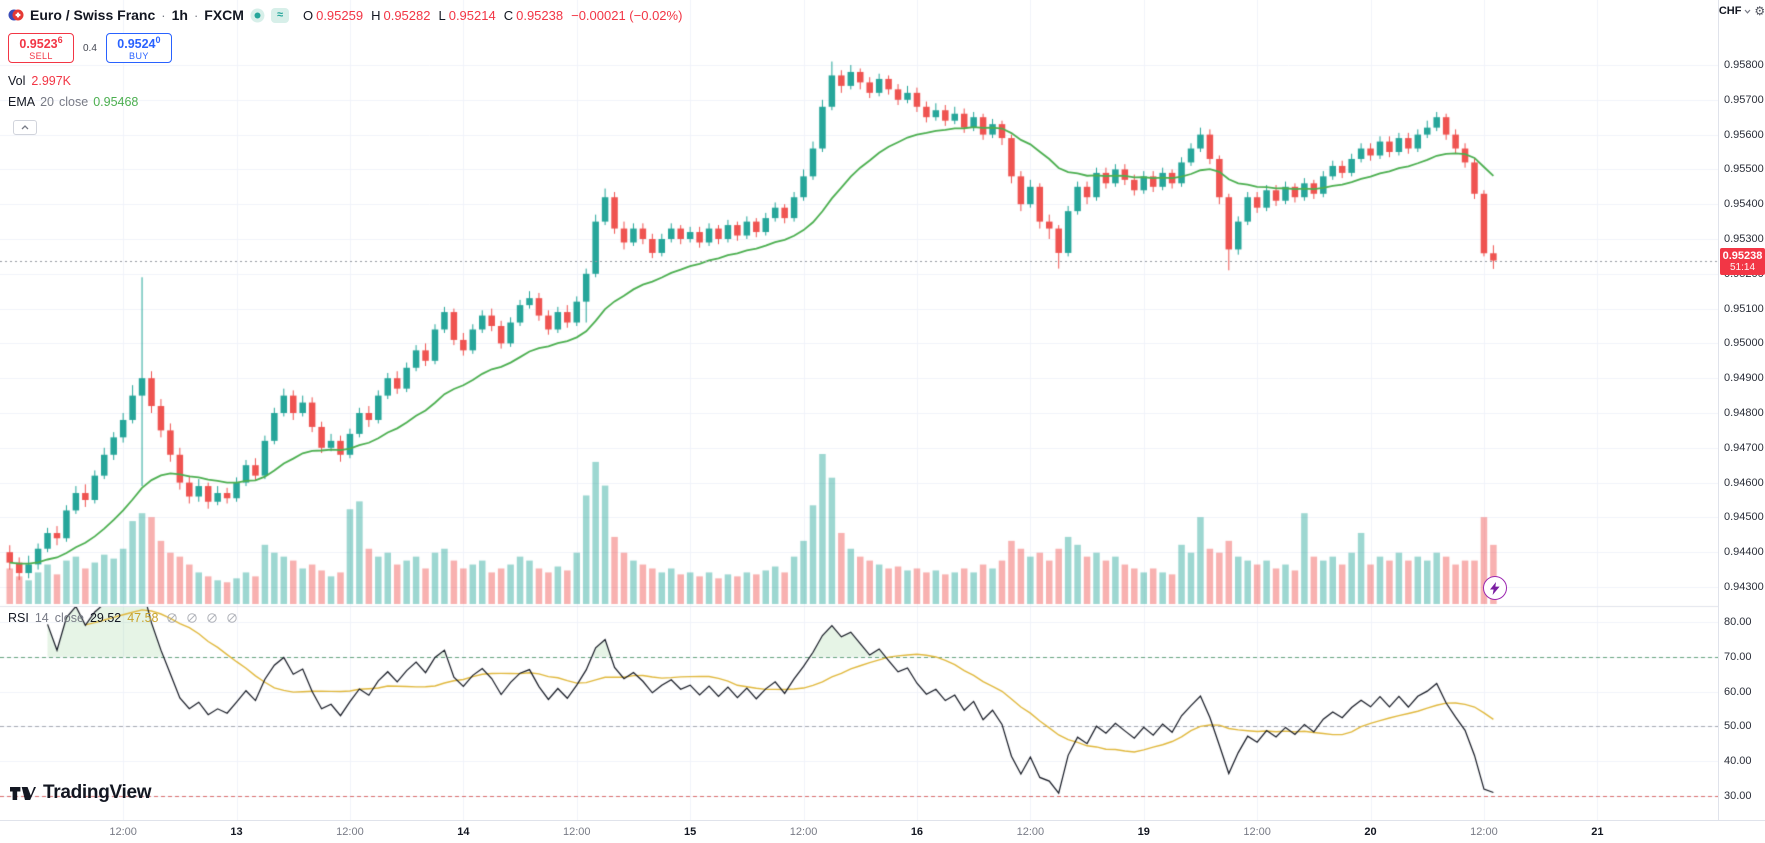 This screenshot has width=1765, height=843. I want to click on price-axis-label: 0.95700, so click(1744, 99).